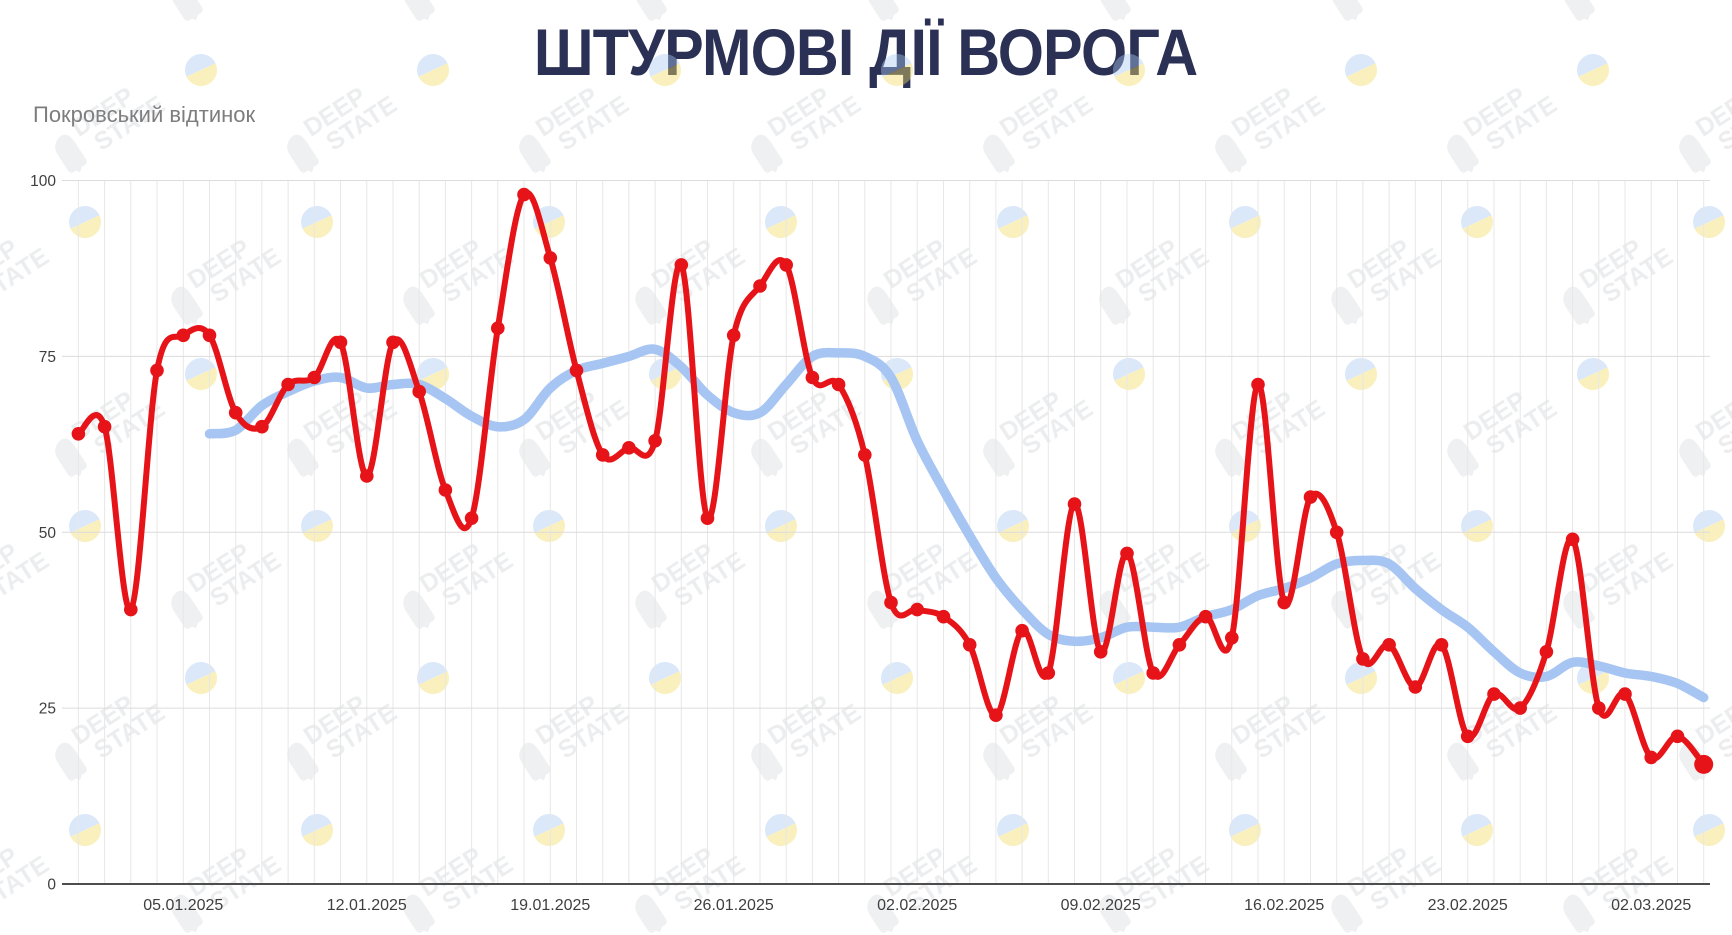 Image resolution: width=1732 pixels, height=935 pixels. What do you see at coordinates (183, 905) in the screenshot?
I see `x-tick-label: 05.01.2025` at bounding box center [183, 905].